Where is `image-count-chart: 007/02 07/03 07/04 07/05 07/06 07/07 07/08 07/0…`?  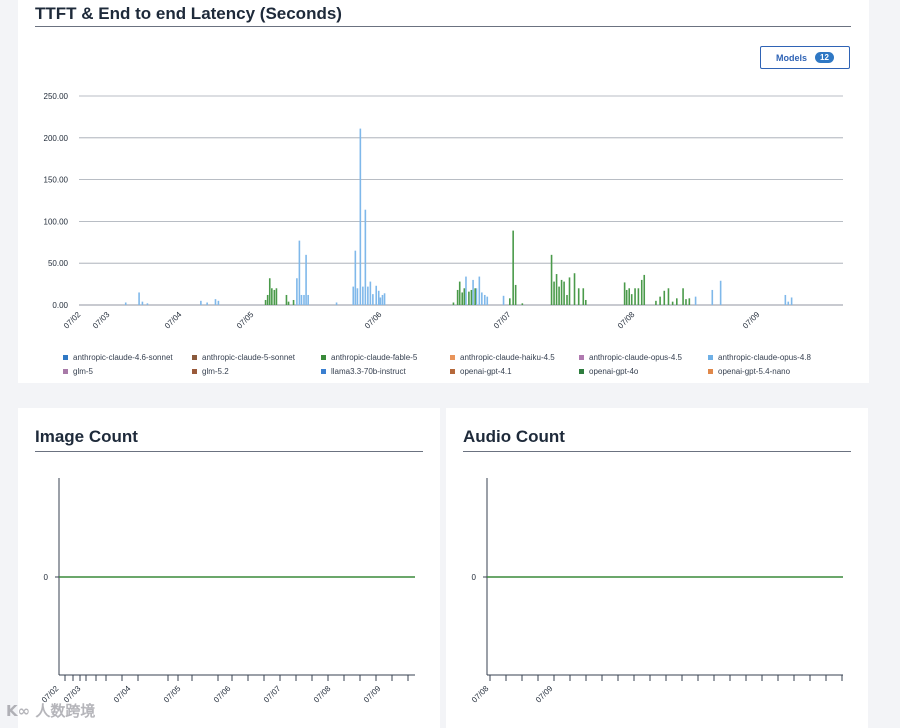
image-count-chart: 007/02 07/03 07/04 07/05 07/06 07/07 07/08 07/0… is located at coordinates (227, 591).